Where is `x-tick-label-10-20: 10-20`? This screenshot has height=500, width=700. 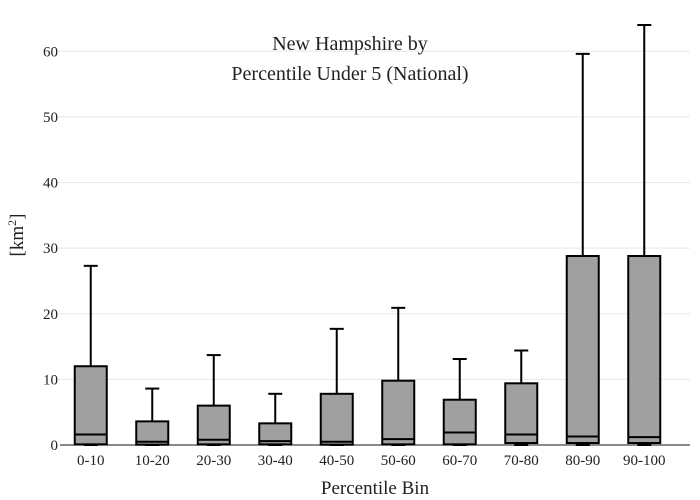
x-tick-label-10-20: 10-20 is located at coordinates (152, 461).